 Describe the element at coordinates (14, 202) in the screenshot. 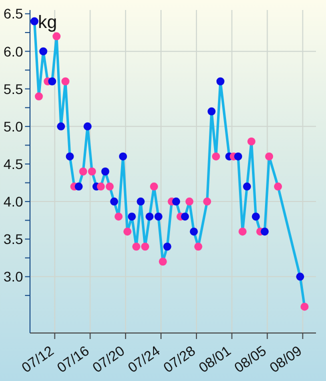

I see `y-tick-label: 4.0` at that location.